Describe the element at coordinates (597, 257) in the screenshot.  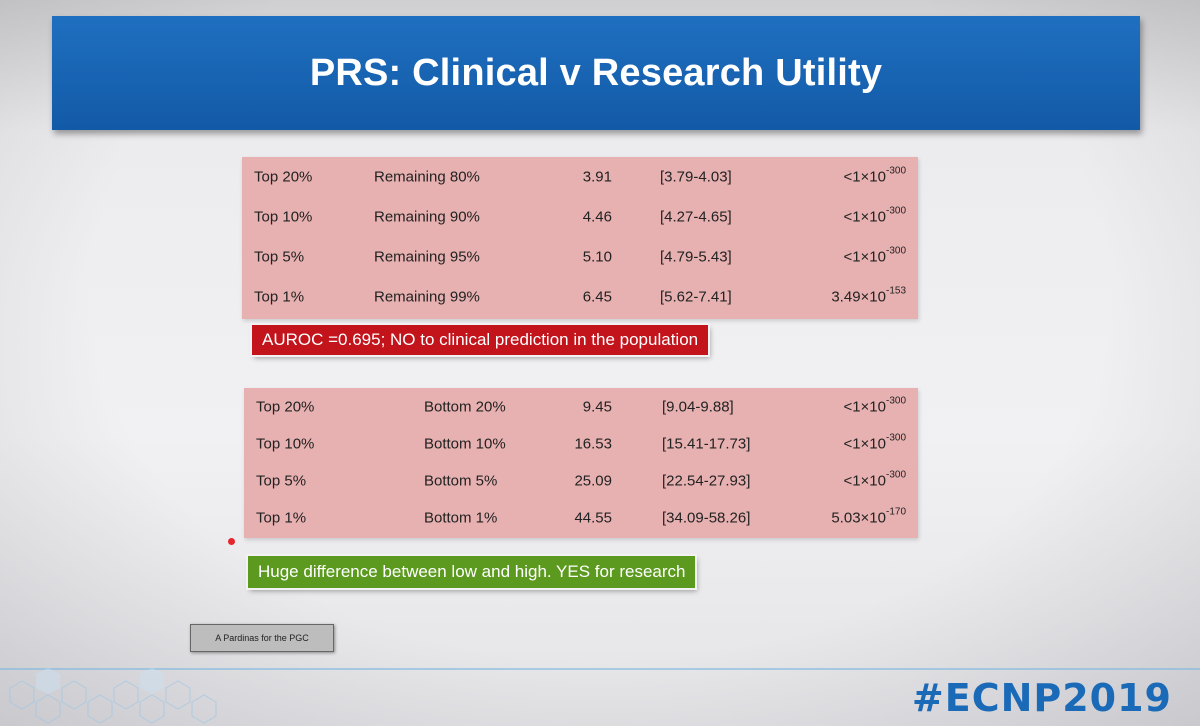
I see `or-cell: 5.10` at that location.